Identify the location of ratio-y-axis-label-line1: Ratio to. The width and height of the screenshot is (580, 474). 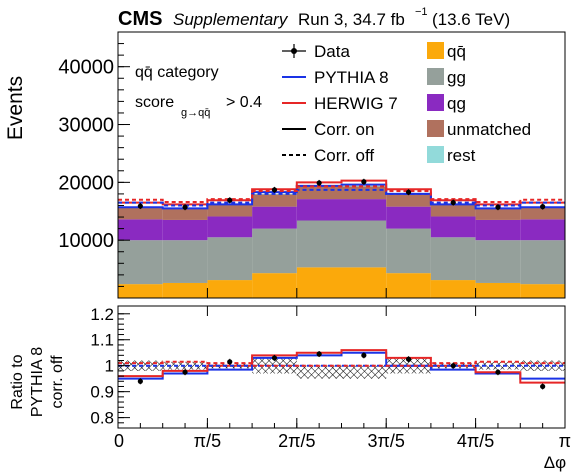
(17, 381).